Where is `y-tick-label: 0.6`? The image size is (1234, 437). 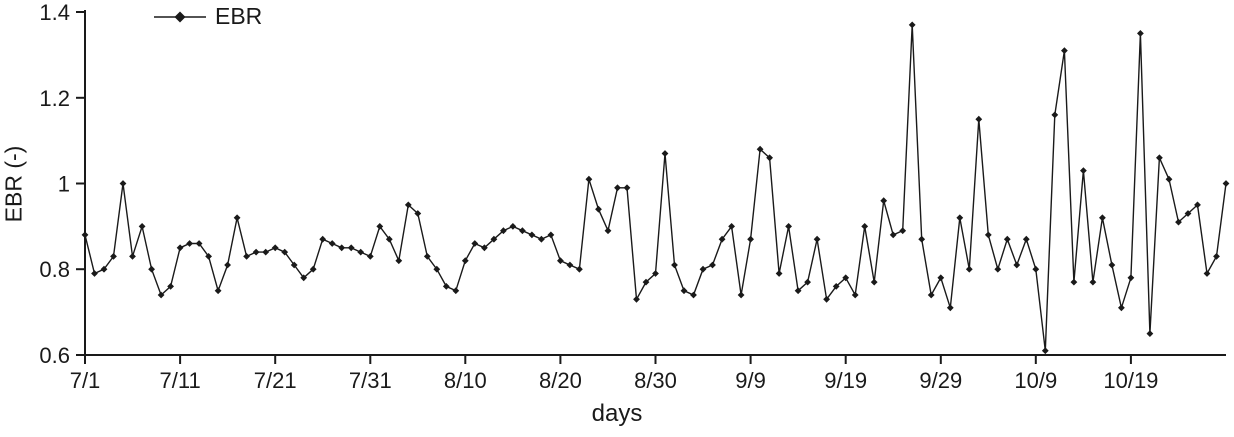
y-tick-label: 0.6 is located at coordinates (54, 355).